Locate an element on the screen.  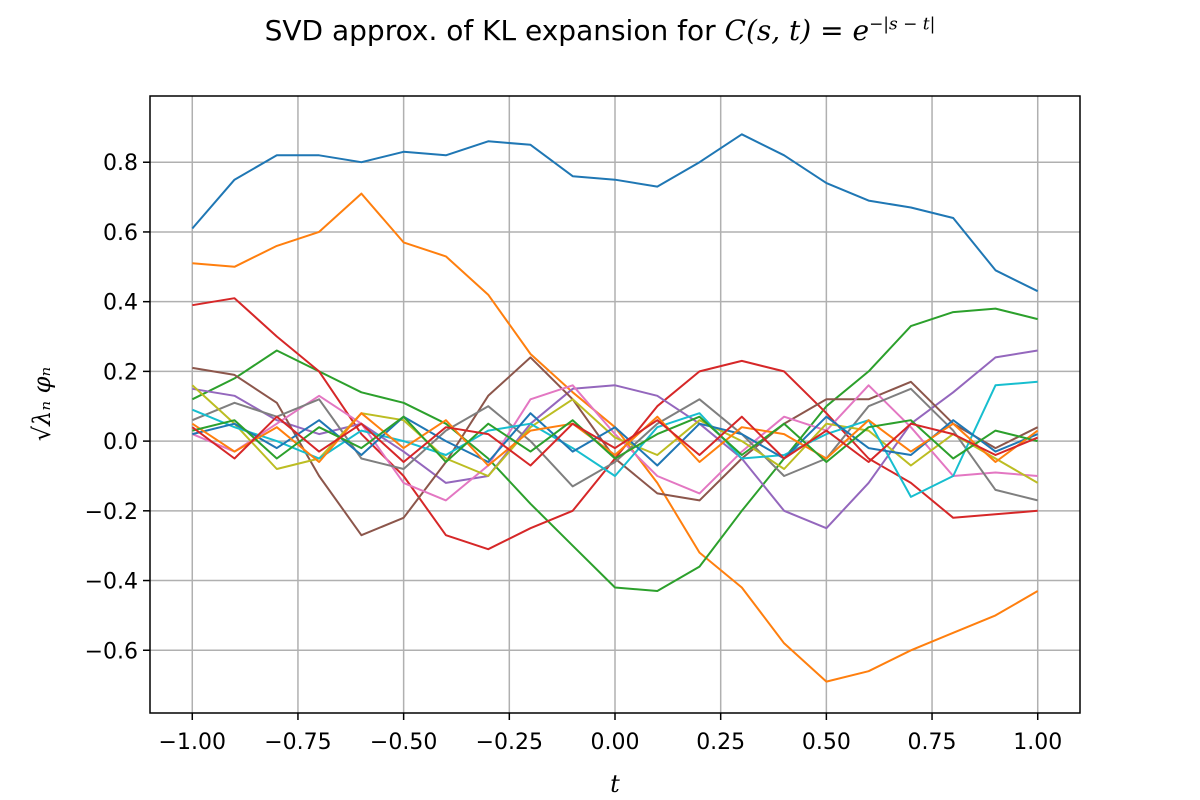
x-tick-label: 0.00 is located at coordinates (615, 742).